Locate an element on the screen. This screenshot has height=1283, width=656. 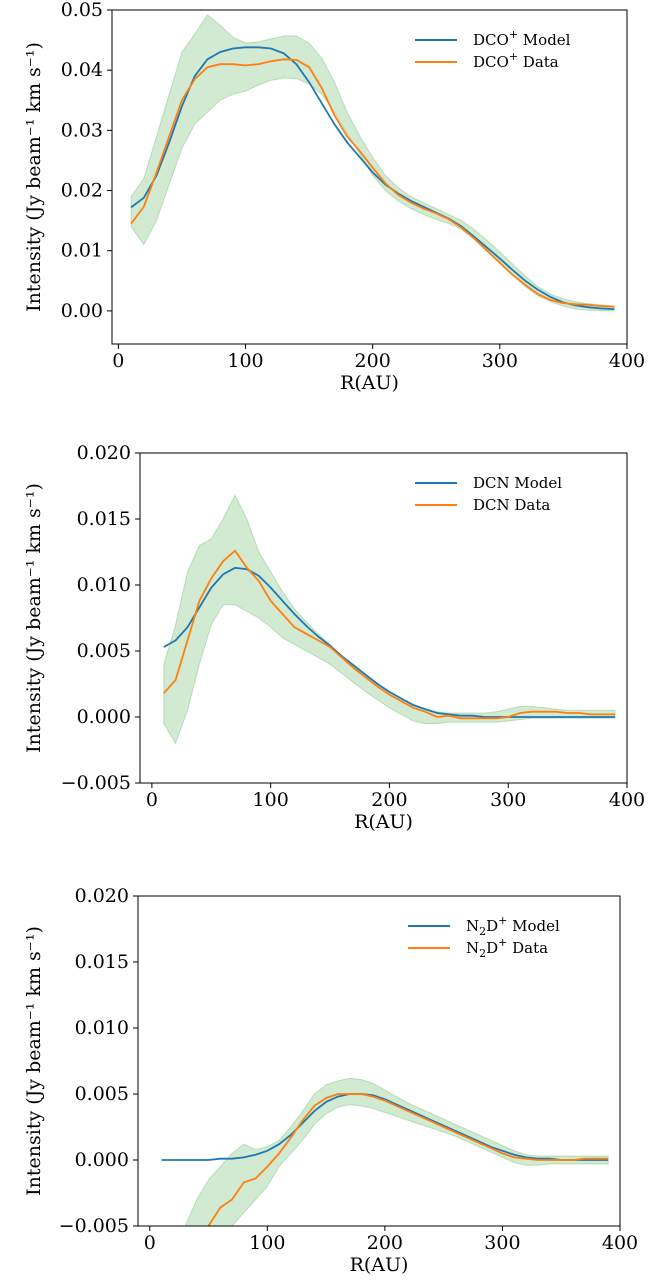
y-tick-label: 0.03 is located at coordinates (82, 130).